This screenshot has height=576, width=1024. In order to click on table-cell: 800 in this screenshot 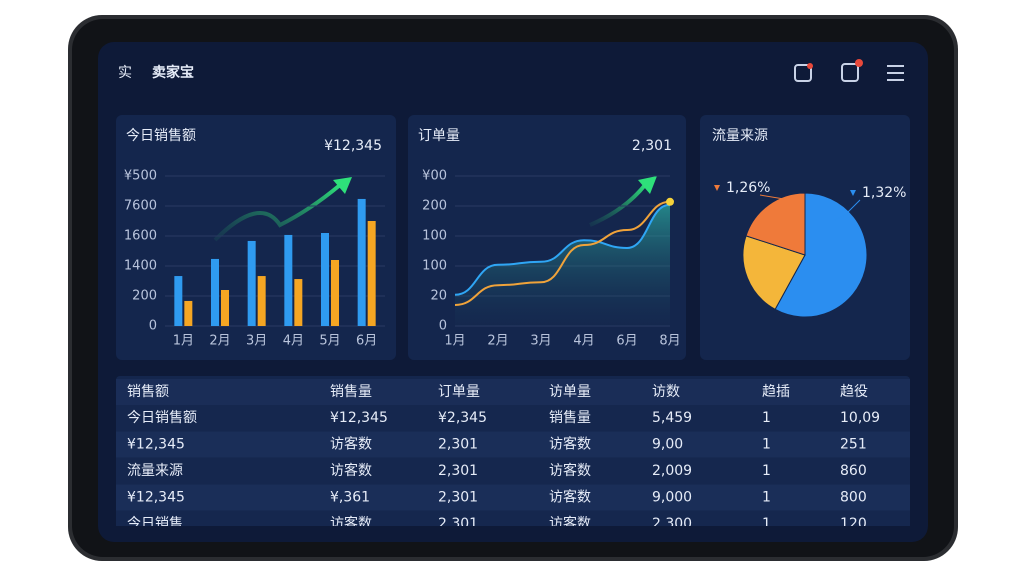, I will do `click(853, 498)`.